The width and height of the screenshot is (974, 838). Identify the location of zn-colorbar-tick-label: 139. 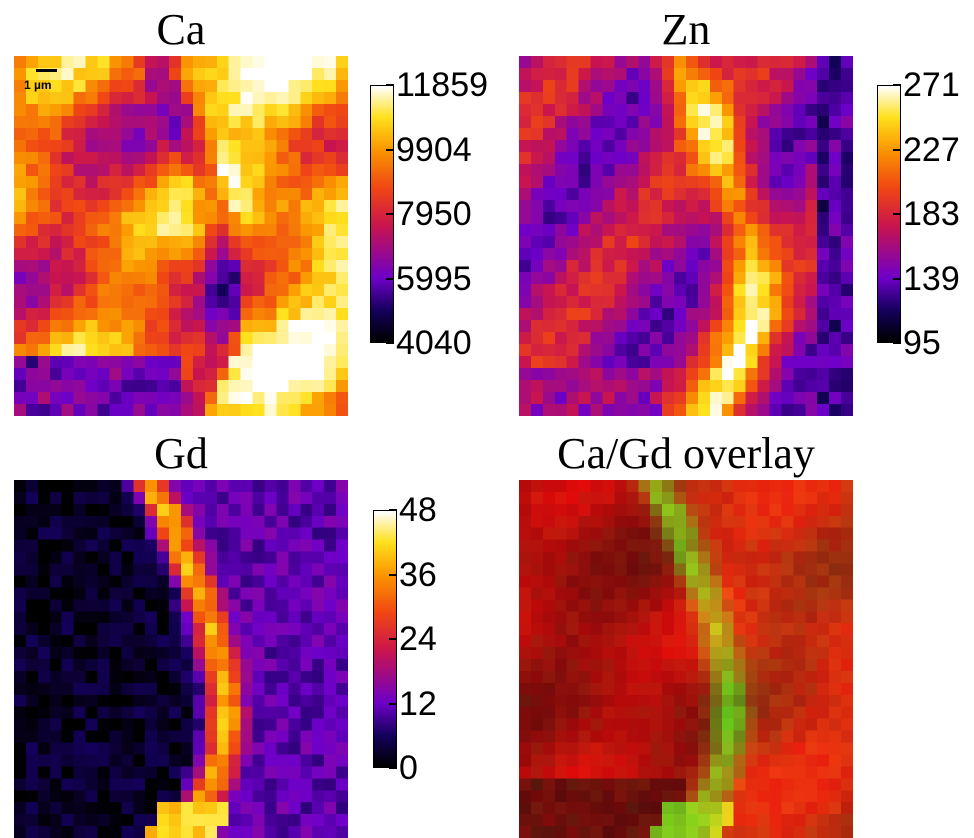
(931, 278).